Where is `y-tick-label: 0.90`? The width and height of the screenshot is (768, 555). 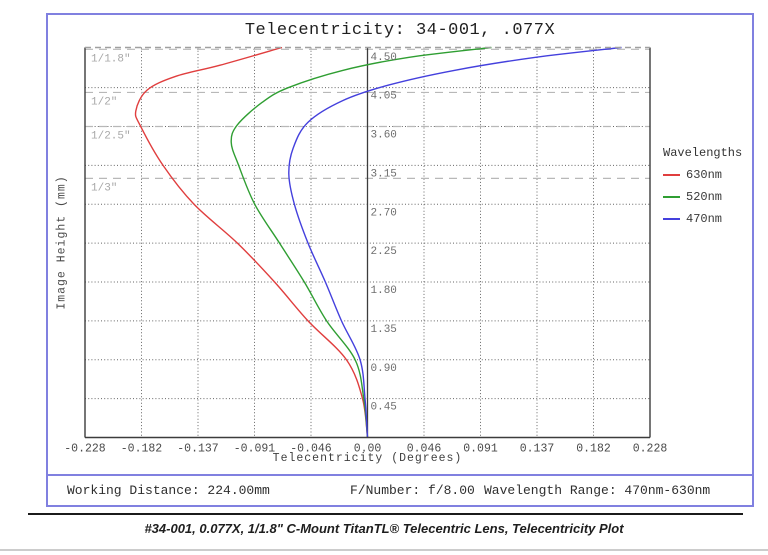
y-tick-label: 0.90 is located at coordinates (384, 369).